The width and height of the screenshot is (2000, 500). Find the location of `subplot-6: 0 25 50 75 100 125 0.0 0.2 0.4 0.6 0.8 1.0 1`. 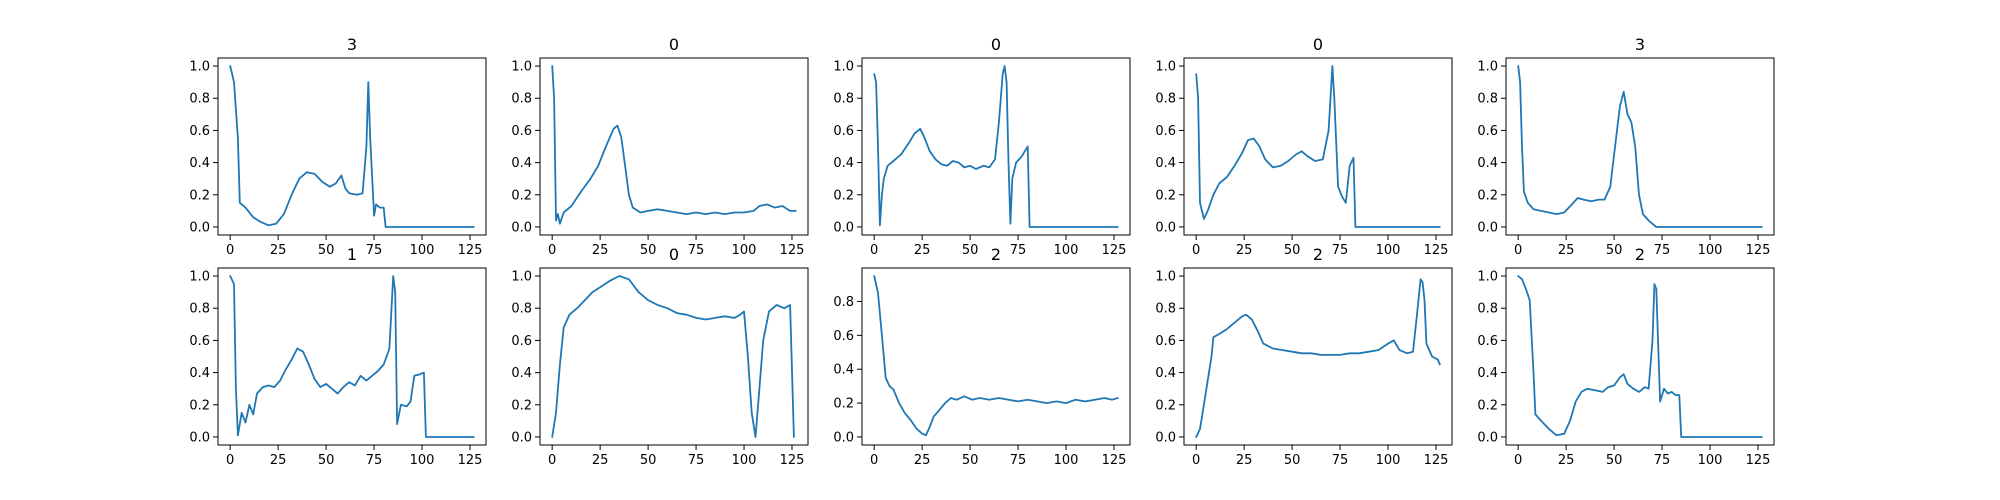

subplot-6: 0 25 50 75 100 125 0.0 0.2 0.4 0.6 0.8 1.0 1 is located at coordinates (338, 356).